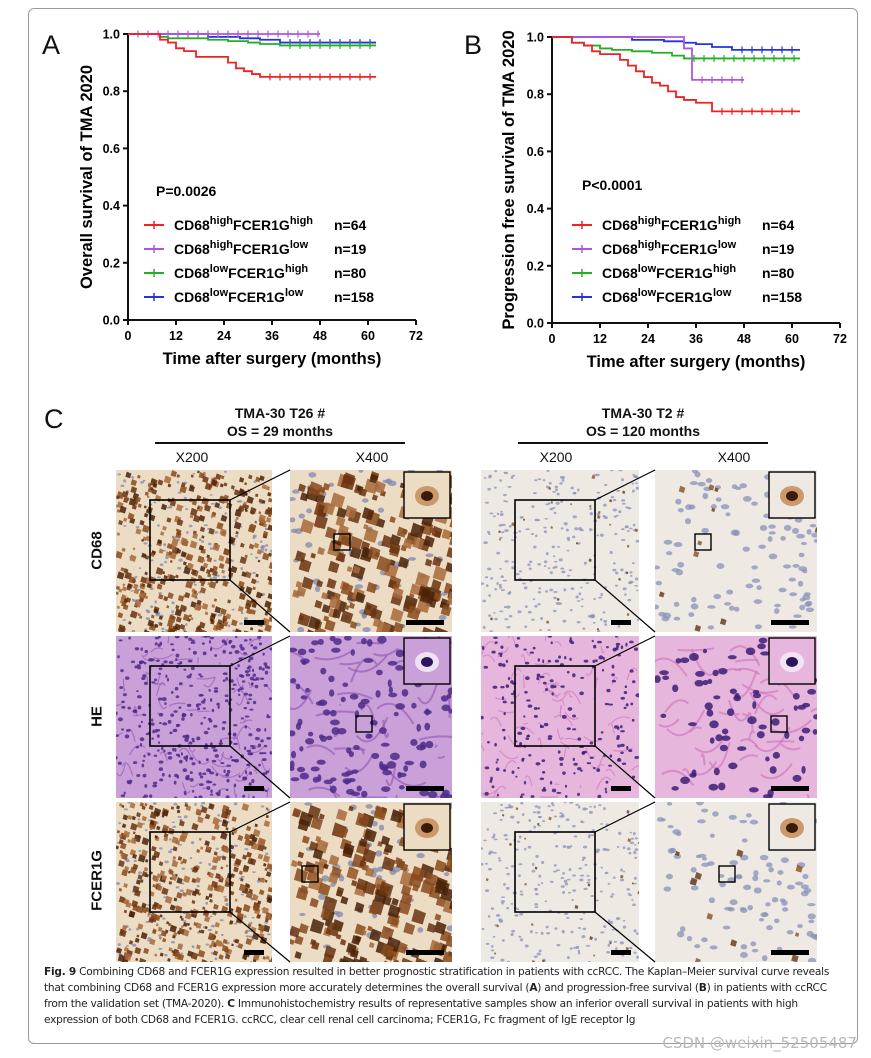  I want to click on row-label-fcer1g: FCER1G, so click(97, 880).